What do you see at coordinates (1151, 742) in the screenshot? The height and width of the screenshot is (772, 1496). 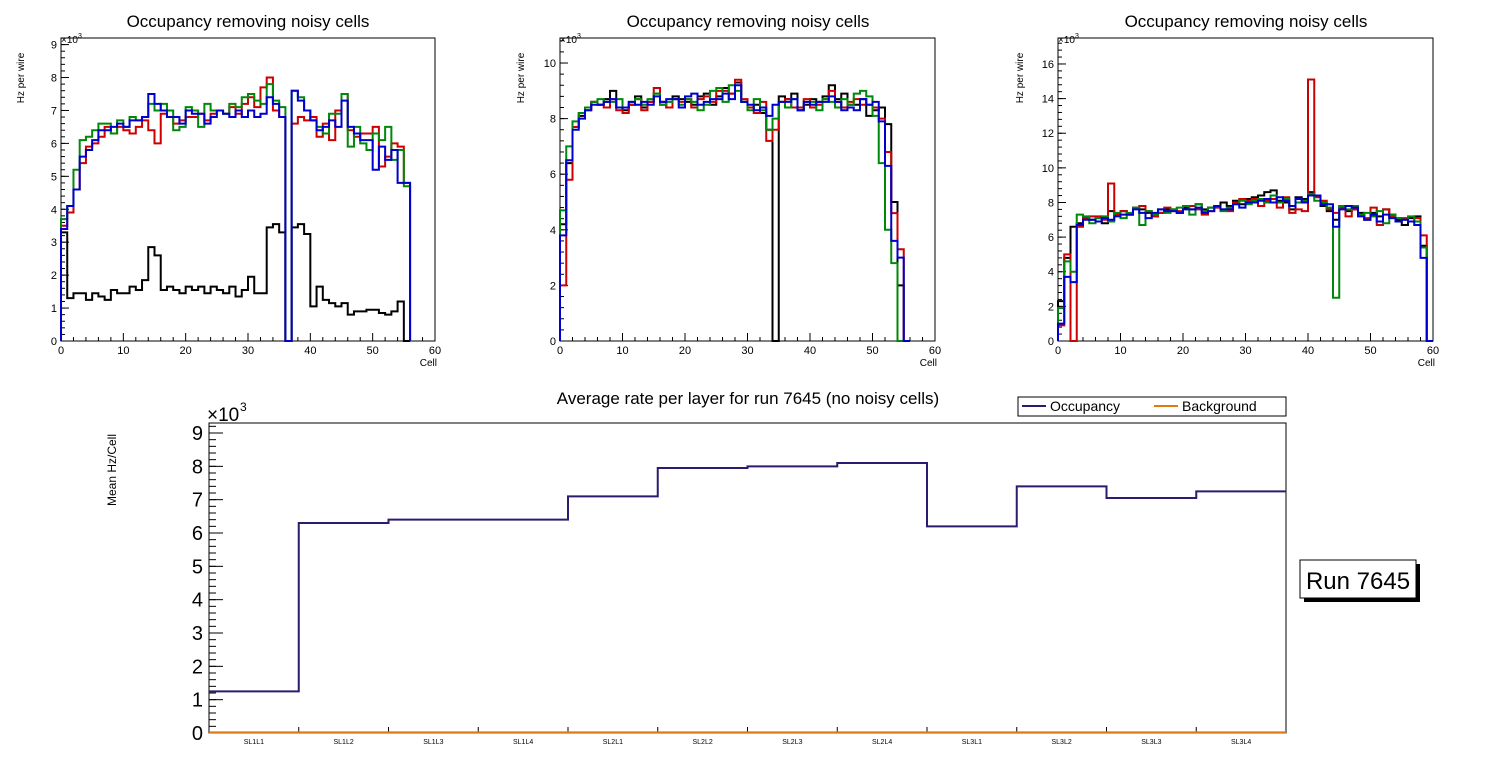 I see `category-label: SL3L3` at bounding box center [1151, 742].